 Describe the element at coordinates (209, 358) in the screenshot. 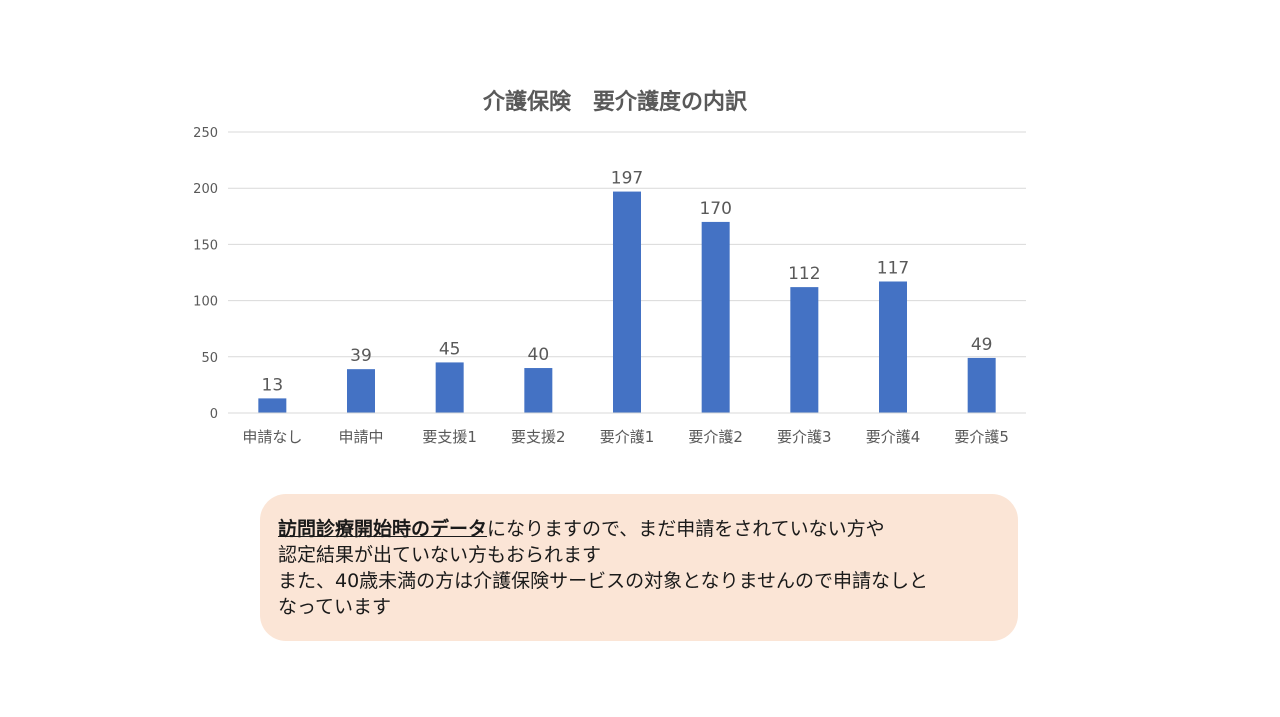

I see `y-tick-label: 50` at that location.